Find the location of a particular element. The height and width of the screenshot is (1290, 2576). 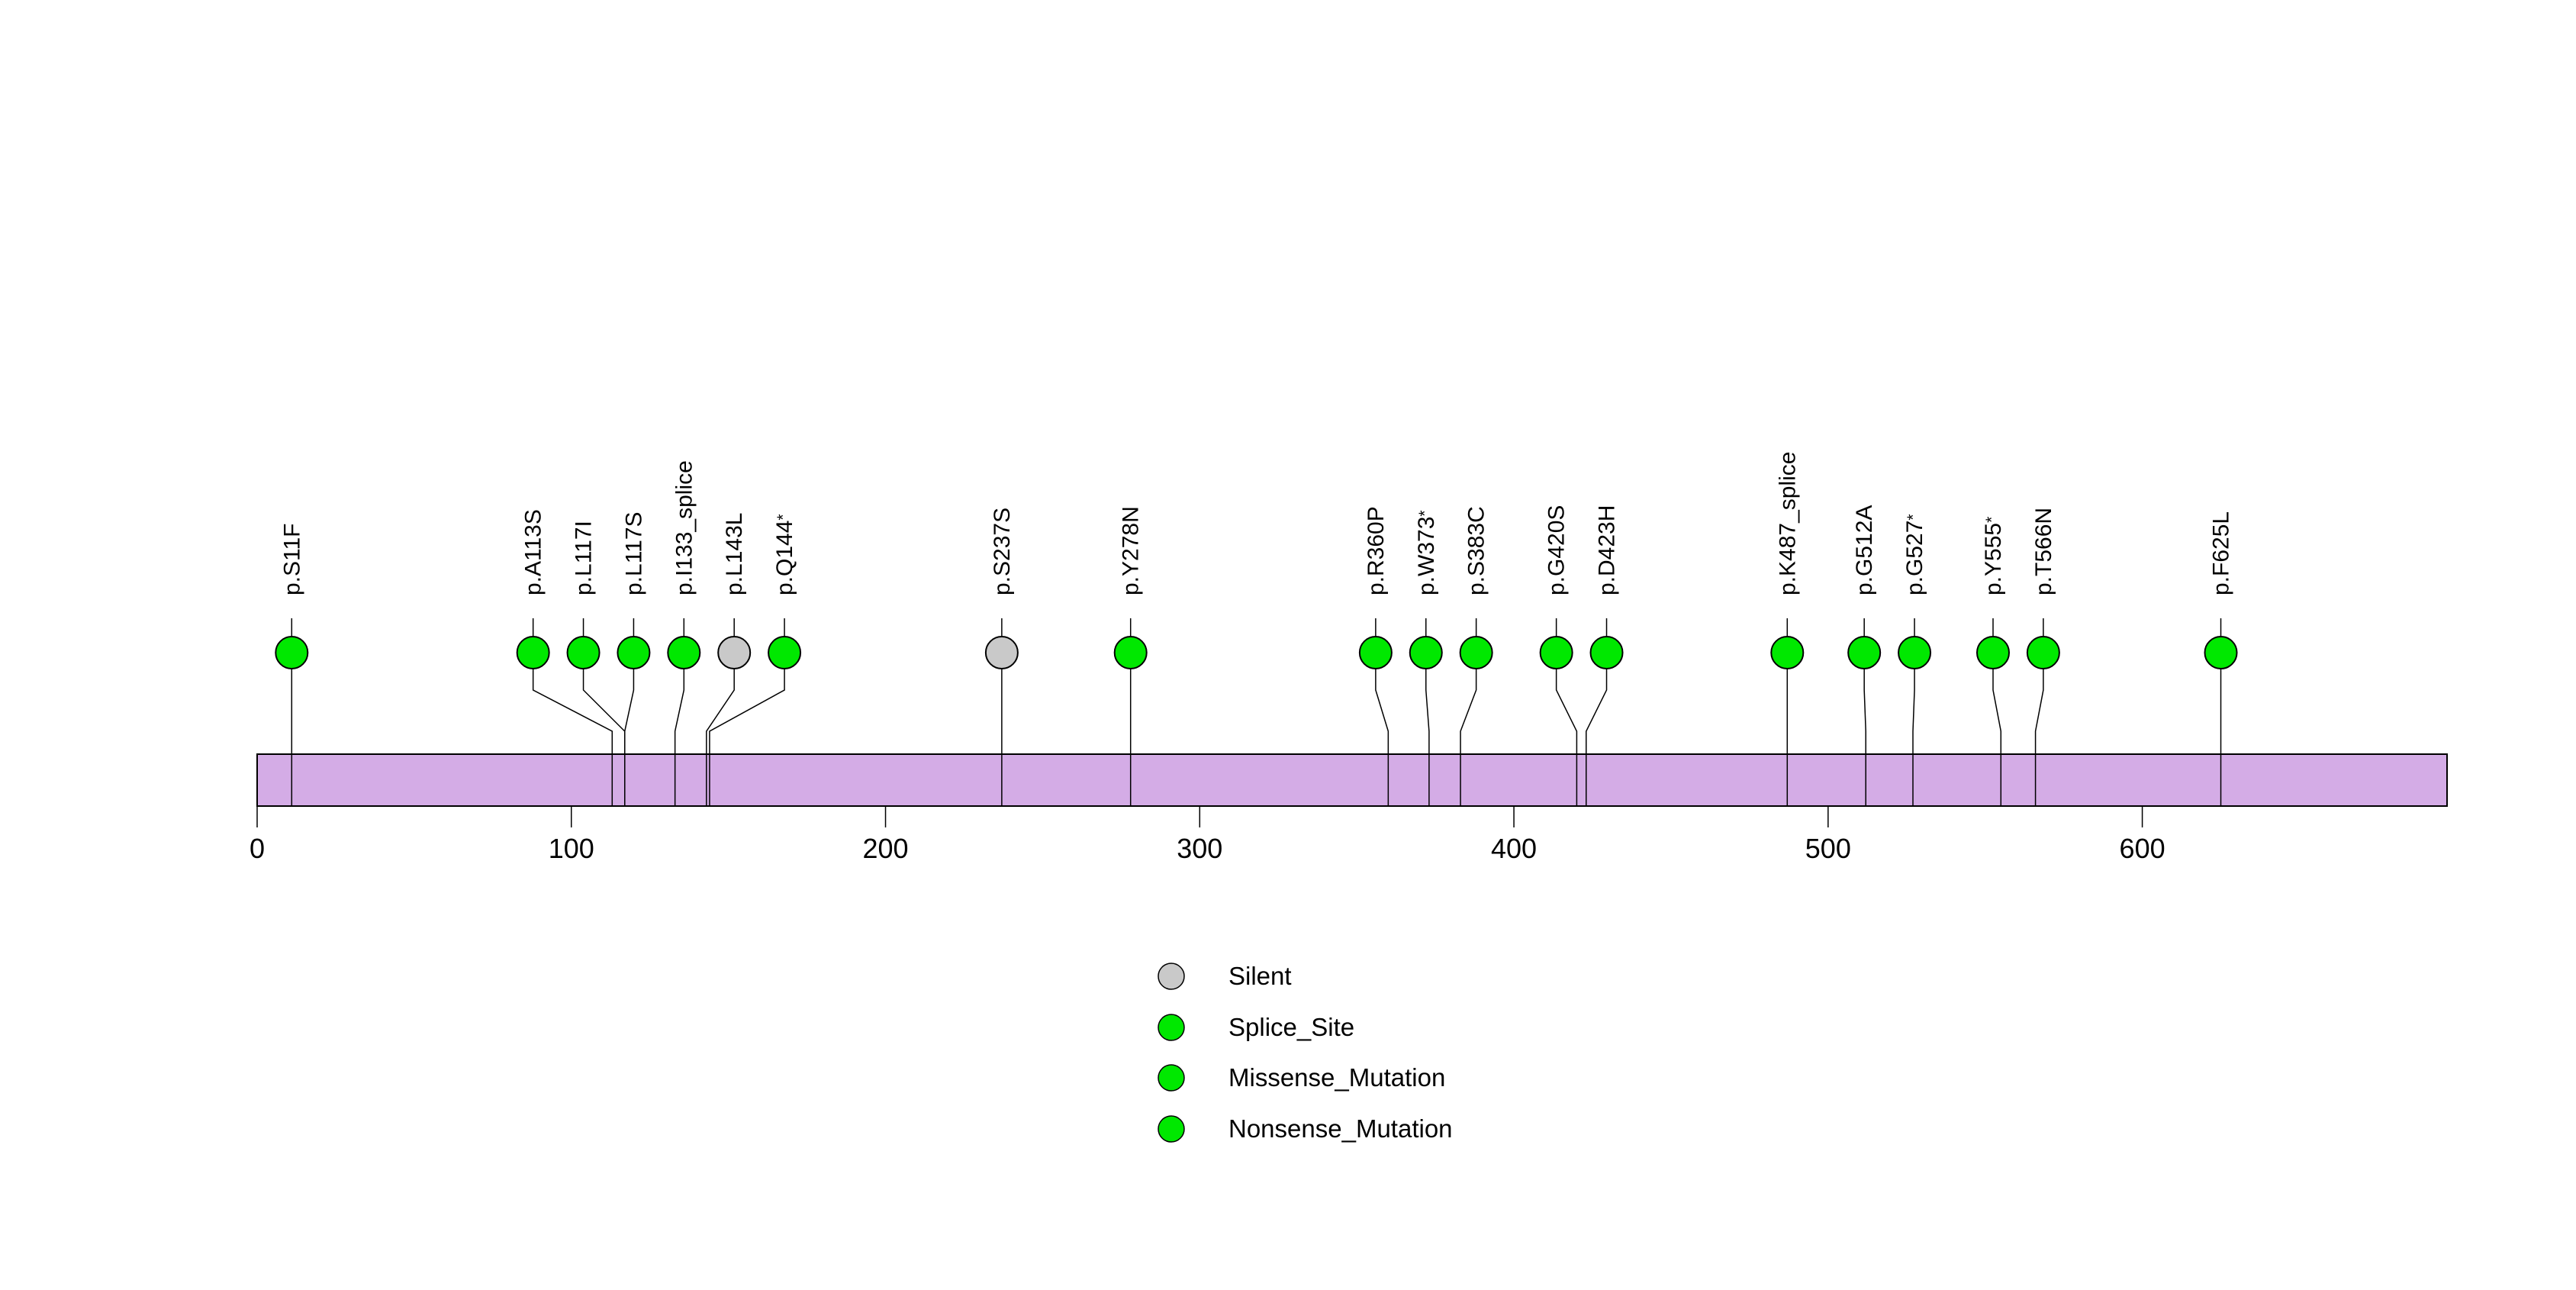

mutation: p.A113S is located at coordinates (564, 657).